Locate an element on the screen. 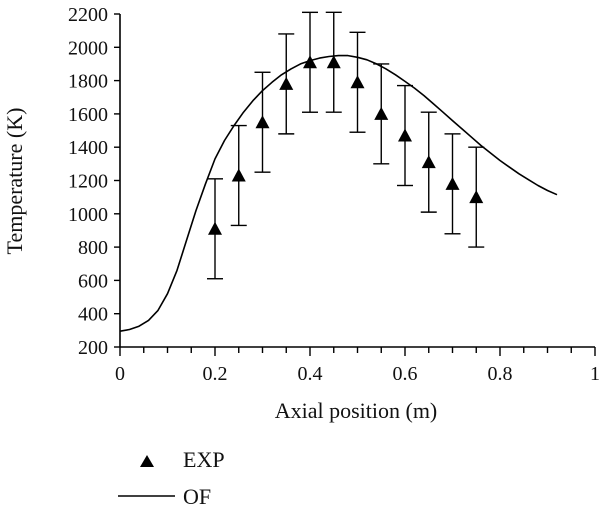 The width and height of the screenshot is (600, 517). y-tick-label: 1000 is located at coordinates (88, 215).